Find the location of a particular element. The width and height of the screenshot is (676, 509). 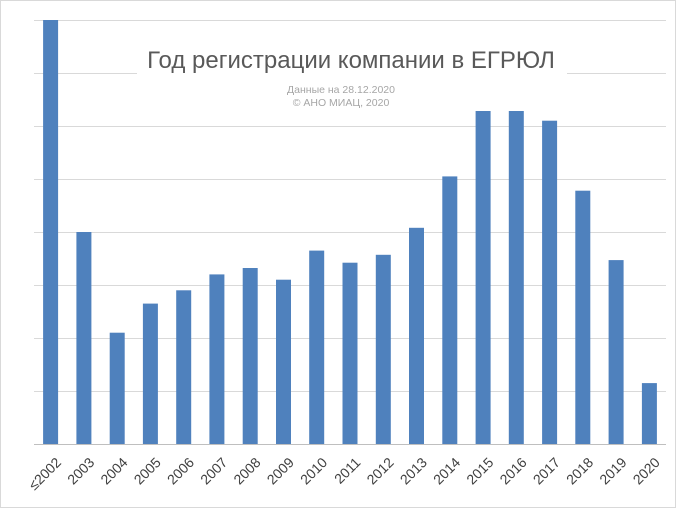

x-tick-label: 2015 is located at coordinates (479, 470).